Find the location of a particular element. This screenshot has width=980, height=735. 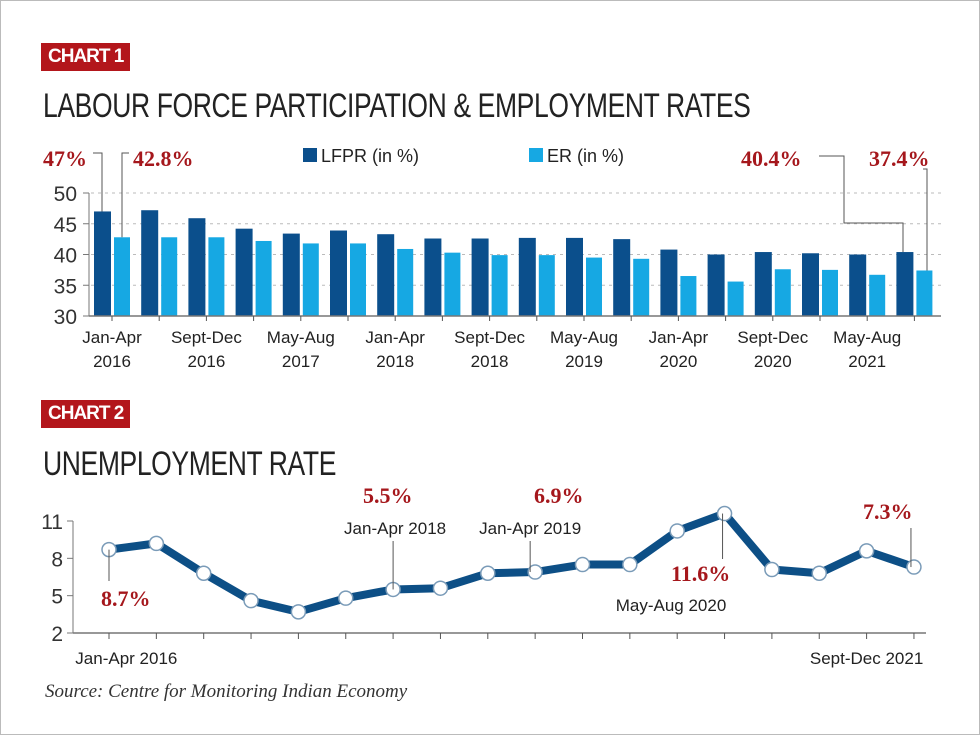

y-tick-label: 45 is located at coordinates (65, 225).